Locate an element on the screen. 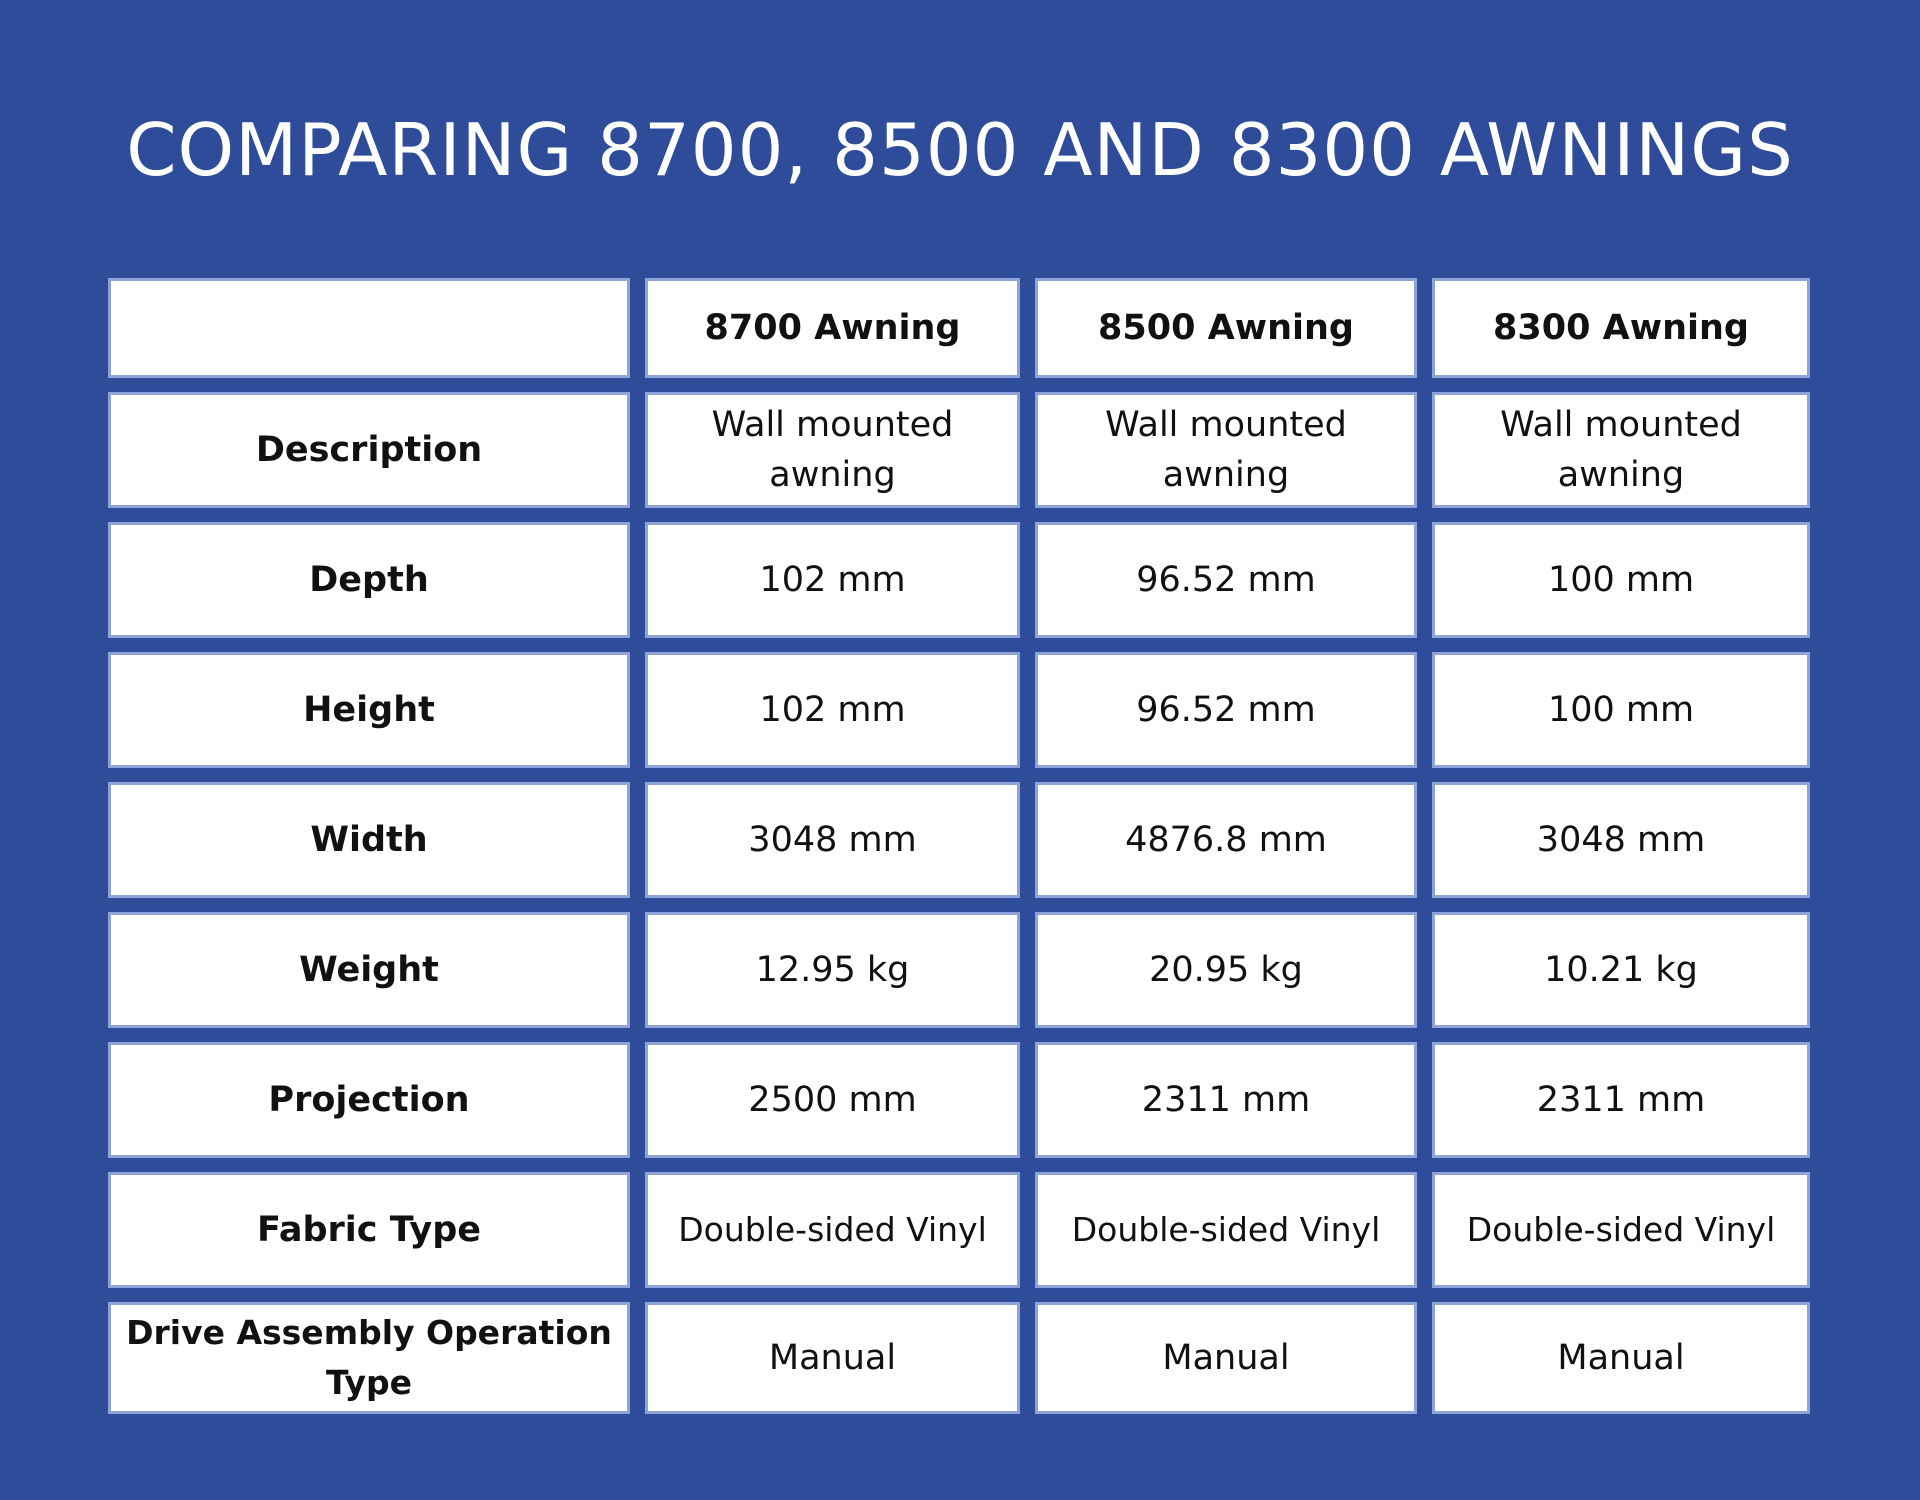  table-cell: 2500 mm is located at coordinates (832, 1100).